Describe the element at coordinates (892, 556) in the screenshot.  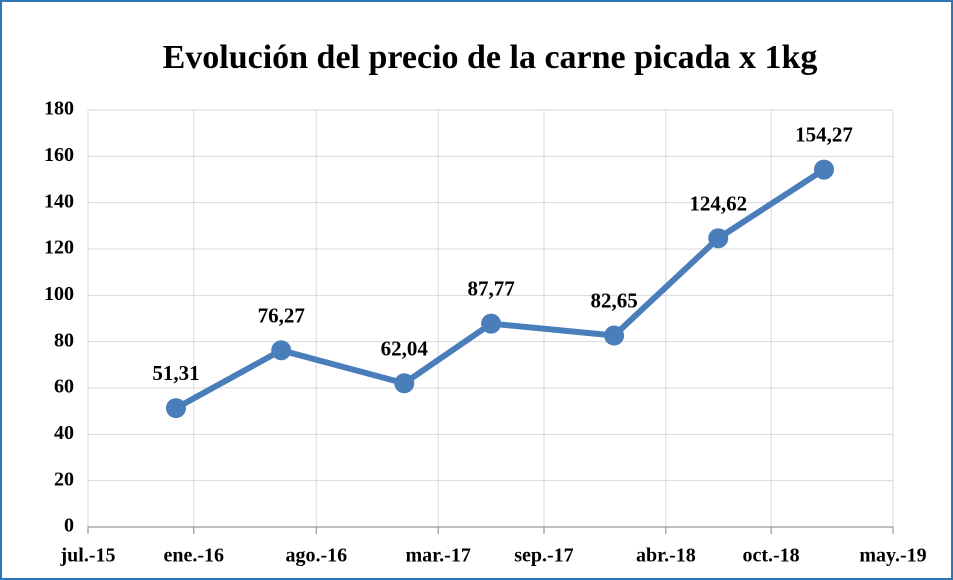
I see `x-tick-label: may.-19` at that location.